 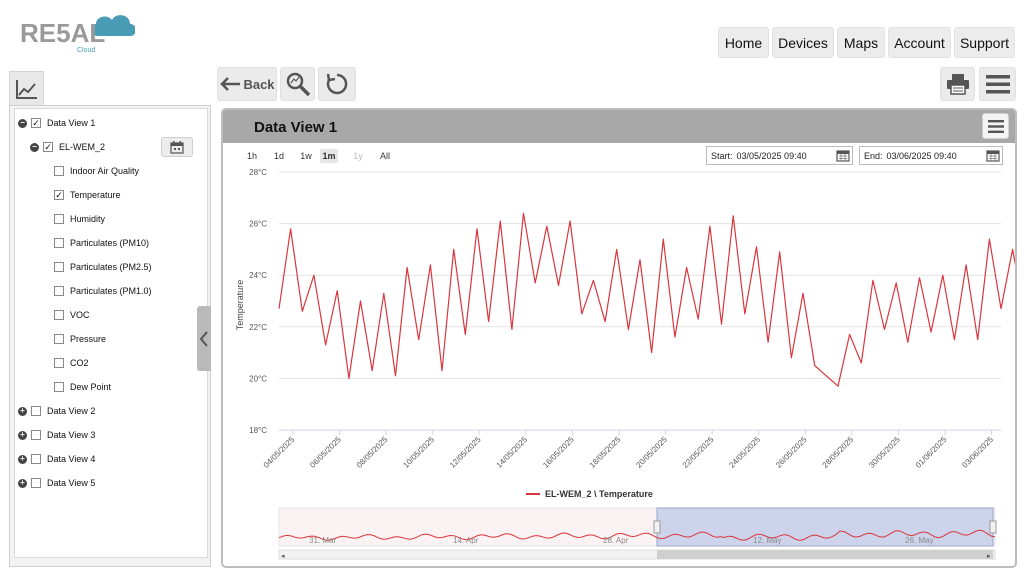 What do you see at coordinates (72, 315) in the screenshot?
I see `tree-item-sensor: VOC` at bounding box center [72, 315].